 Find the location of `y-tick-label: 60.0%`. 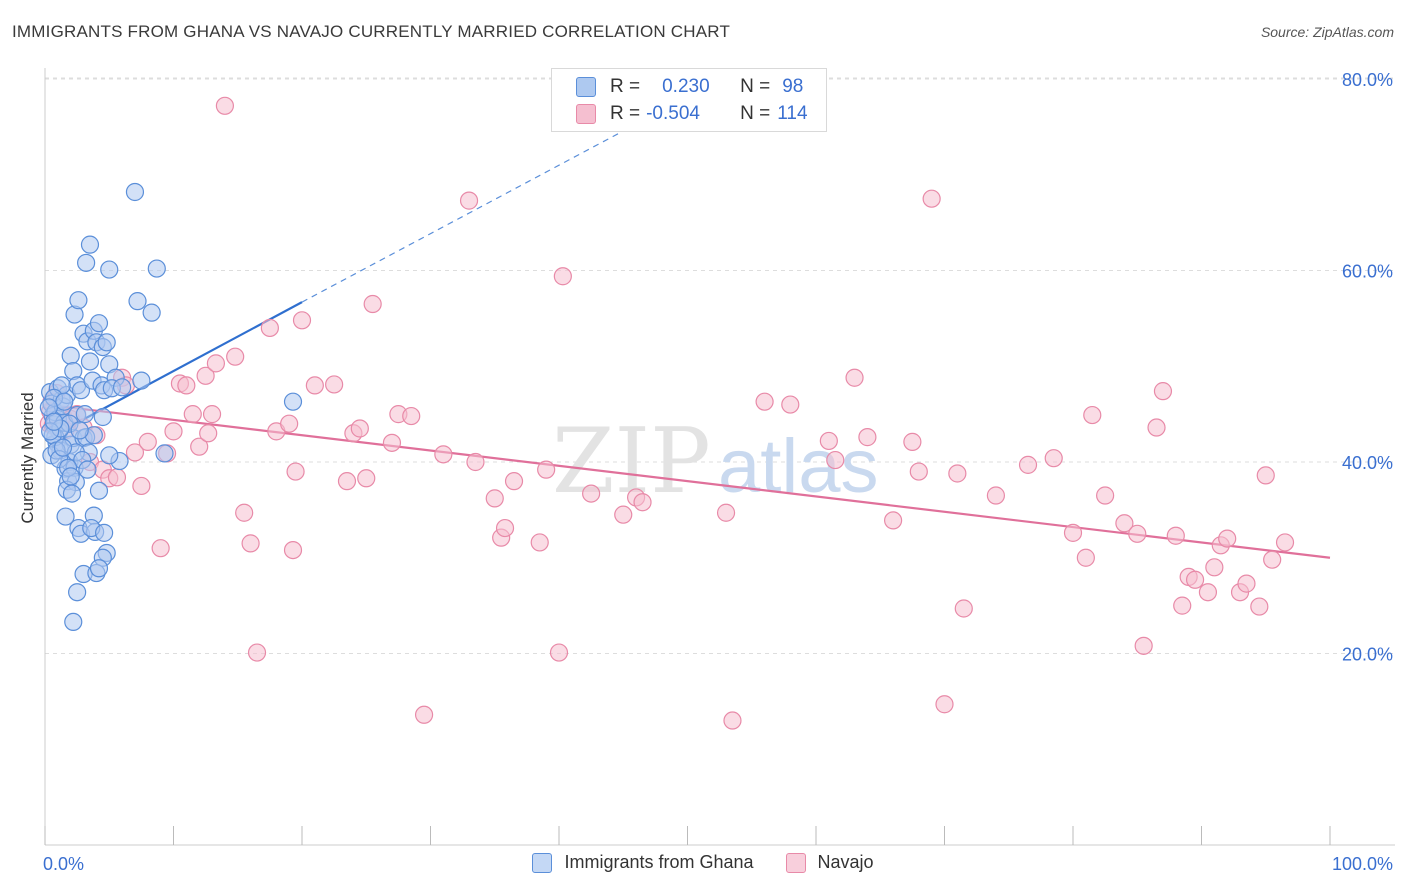

y-tick-label: 60.0% is located at coordinates (1367, 272).